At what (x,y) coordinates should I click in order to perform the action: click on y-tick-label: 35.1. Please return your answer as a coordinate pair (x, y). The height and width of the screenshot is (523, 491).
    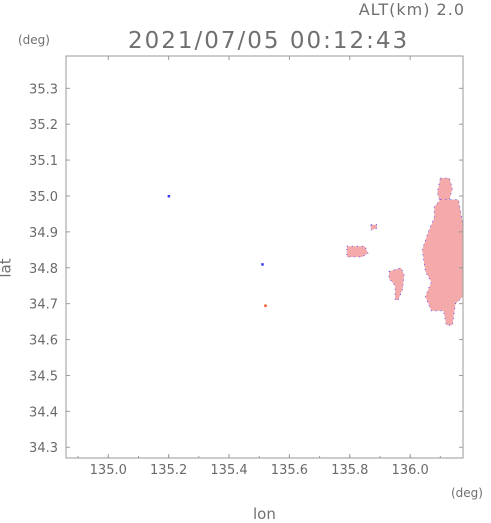
    Looking at the image, I should click on (43, 161).